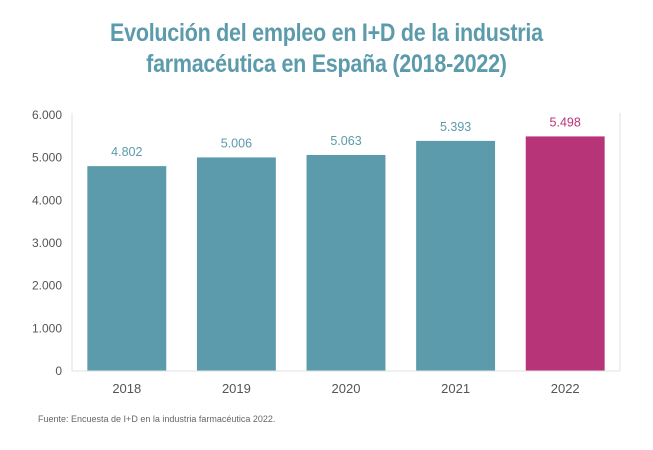 This screenshot has width=653, height=450. I want to click on x-tick-label: 2022, so click(565, 388).